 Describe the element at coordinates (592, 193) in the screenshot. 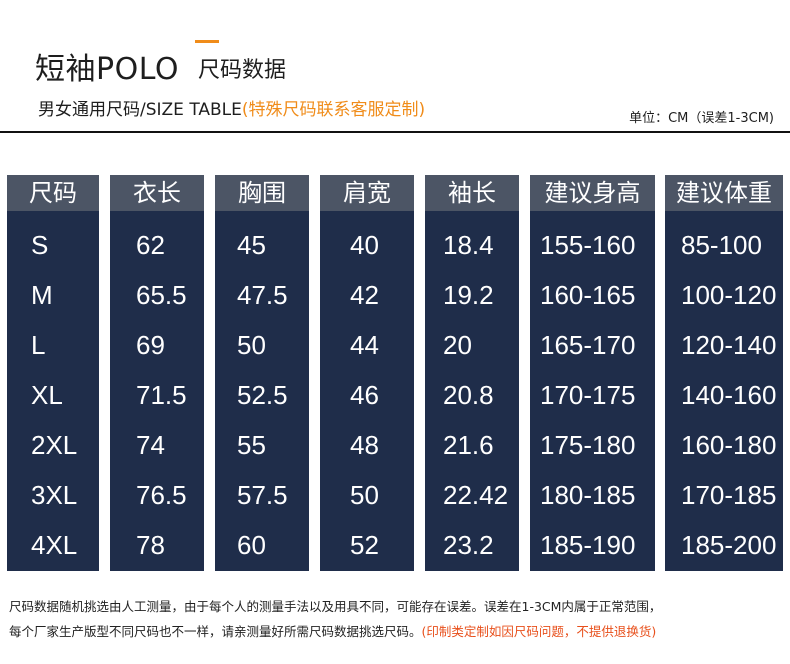

I see `column-header: 建议身高` at that location.